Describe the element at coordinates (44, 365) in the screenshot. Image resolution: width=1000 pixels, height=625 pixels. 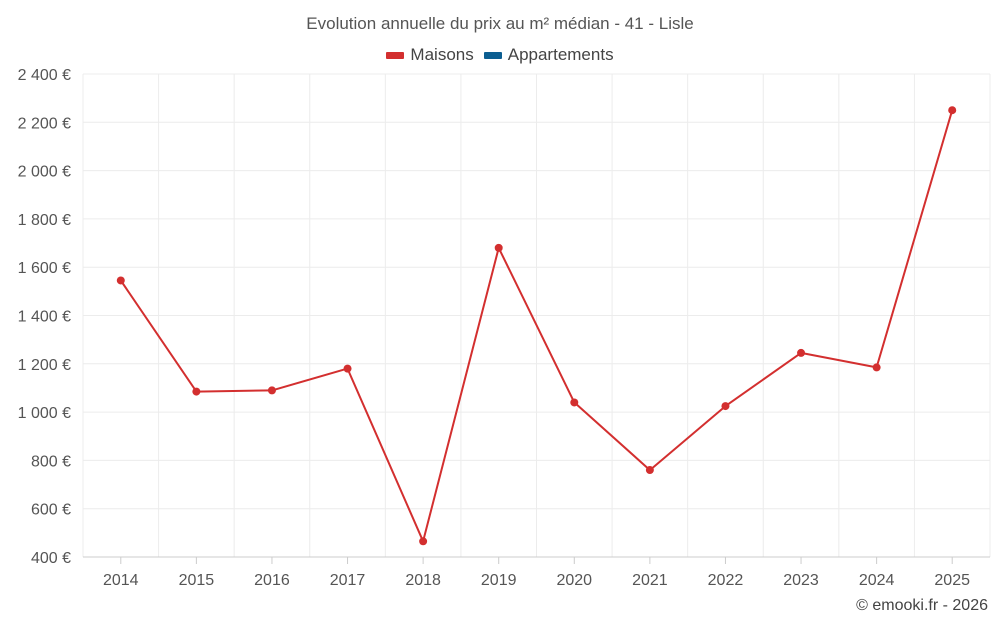
I see `y-tick-label: 1 200 €` at that location.